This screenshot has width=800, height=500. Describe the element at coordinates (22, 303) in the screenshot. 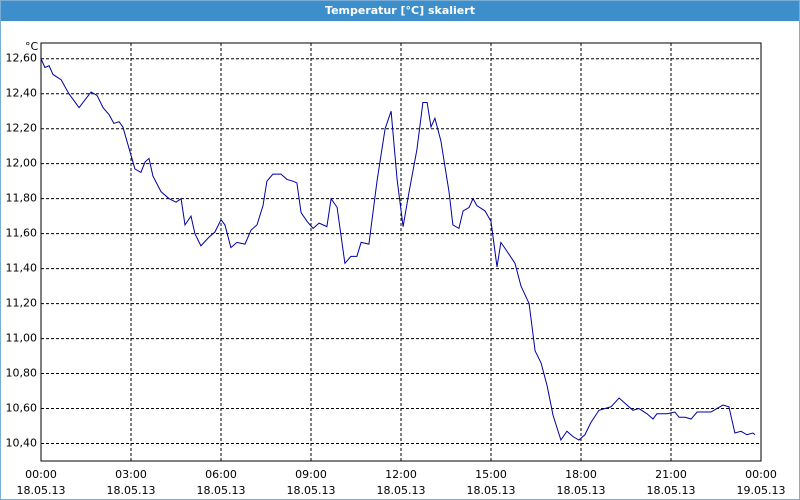

I see `y-tick-label: 11,20` at that location.